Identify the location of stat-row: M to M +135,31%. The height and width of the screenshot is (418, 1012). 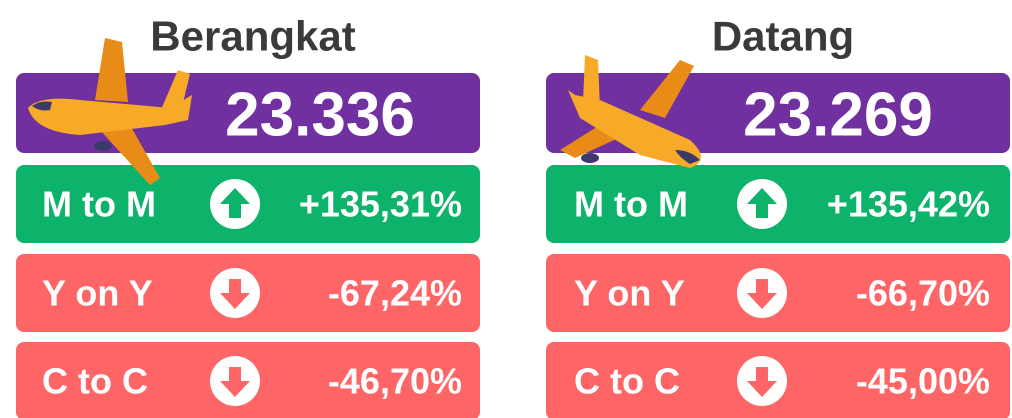
(248, 204).